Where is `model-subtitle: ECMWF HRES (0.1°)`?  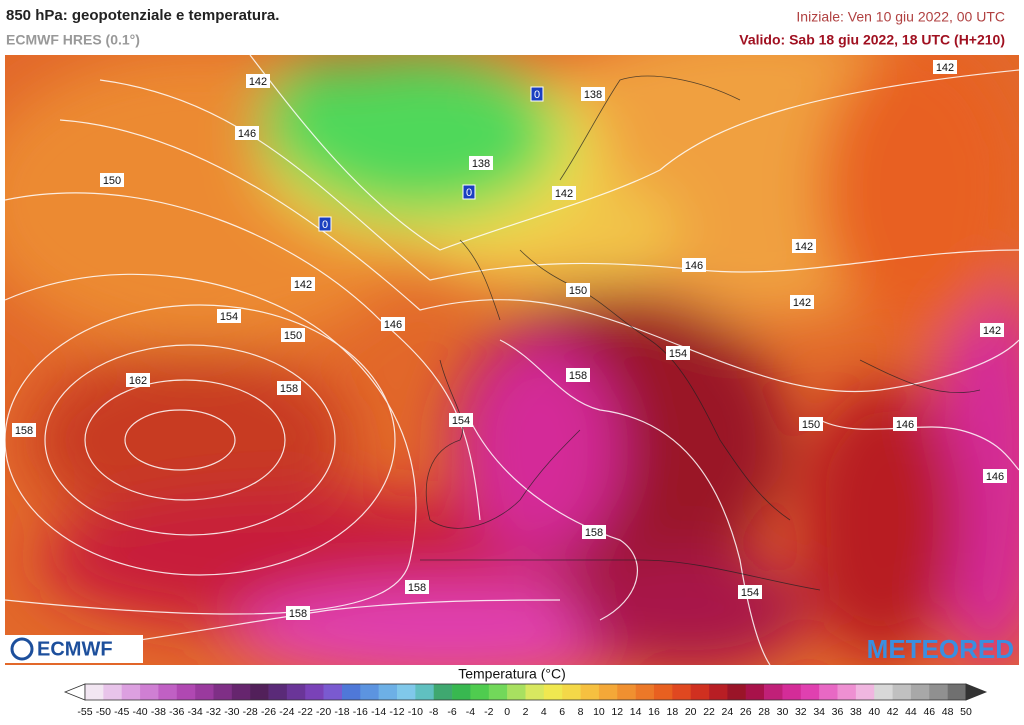
model-subtitle: ECMWF HRES (0.1°) is located at coordinates (73, 40).